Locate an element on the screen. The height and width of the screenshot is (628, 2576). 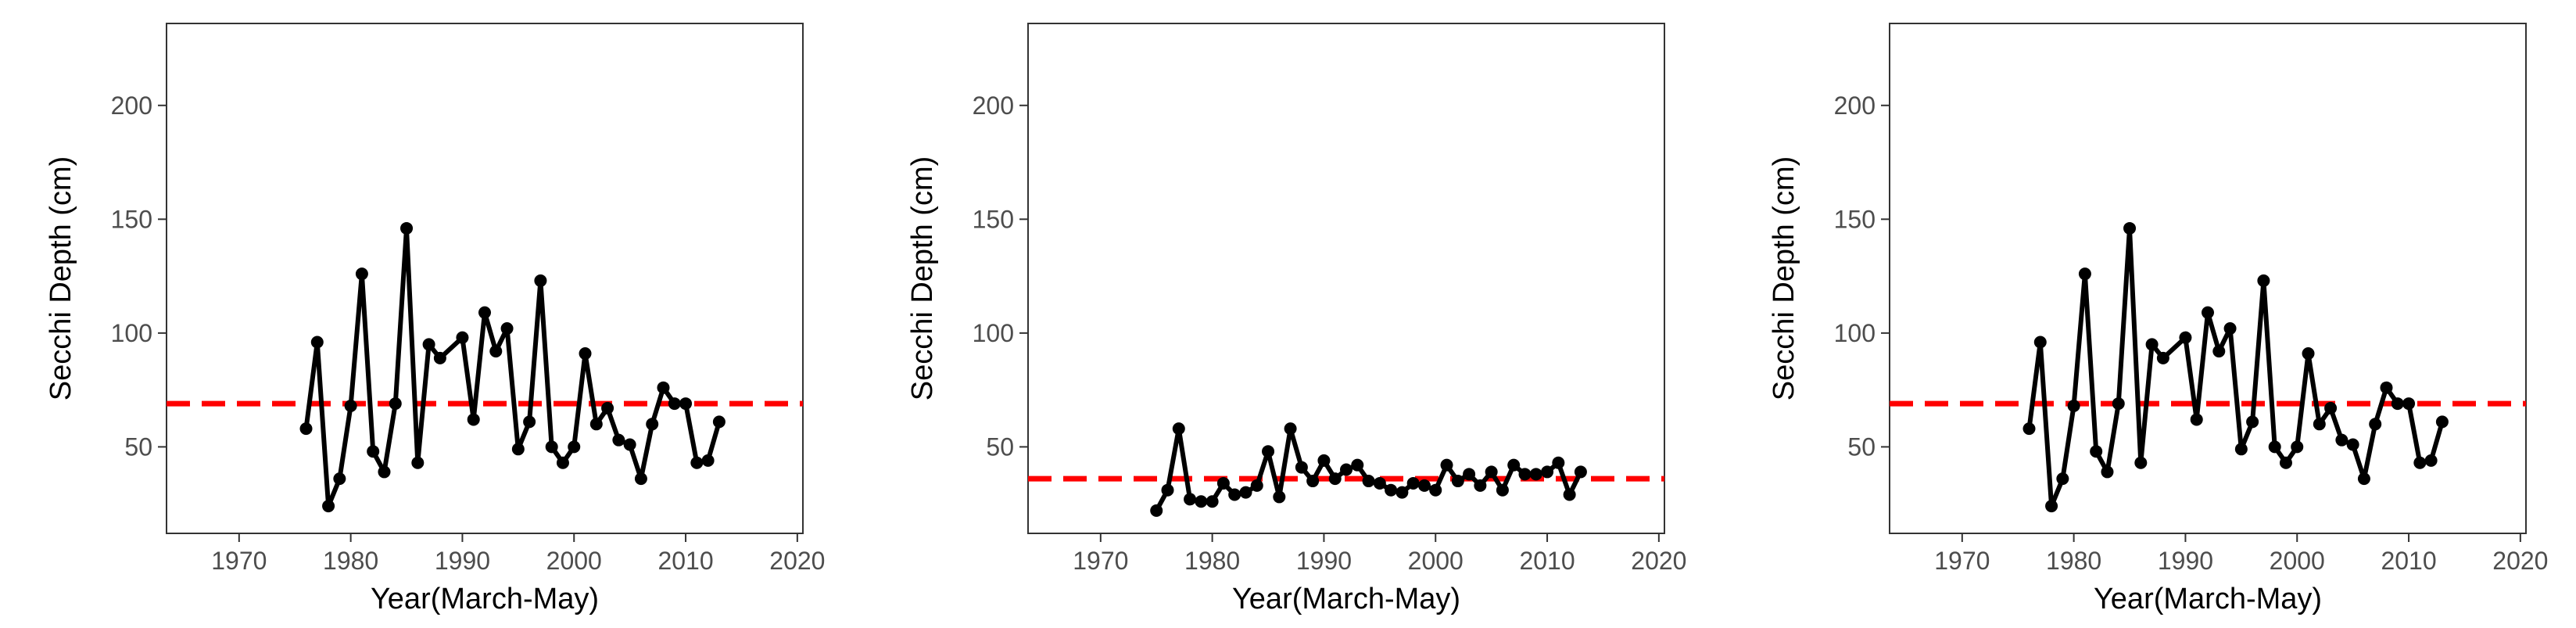
x-tick-label: 2000 is located at coordinates (2297, 561).